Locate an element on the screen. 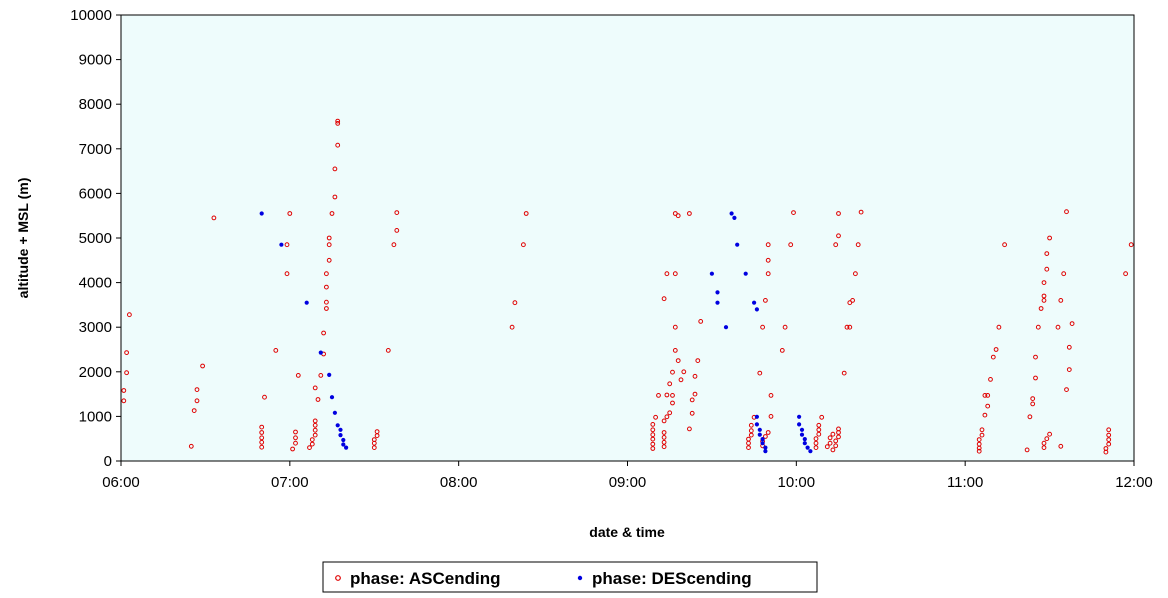  x-tick-label: 12:00 is located at coordinates (1134, 482).